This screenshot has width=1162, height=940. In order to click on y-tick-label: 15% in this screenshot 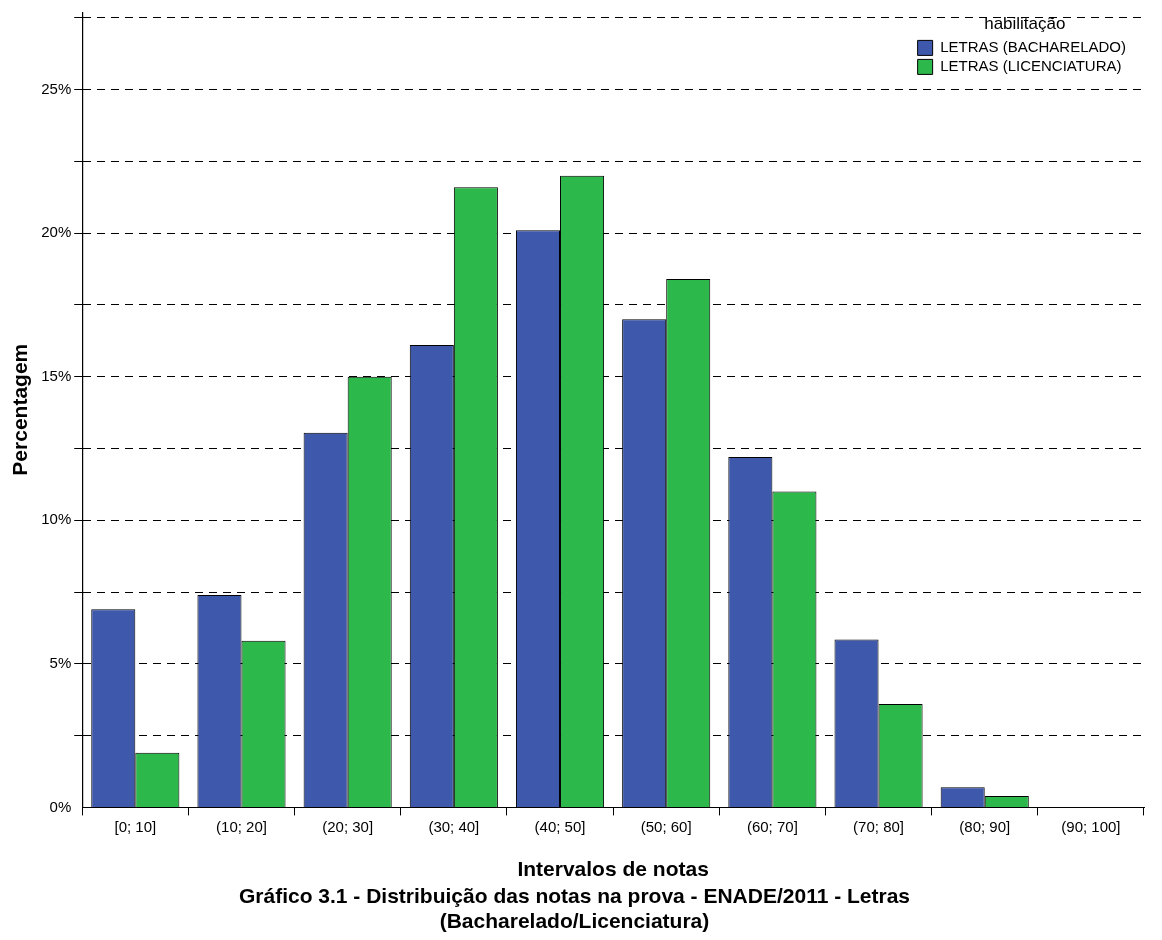, I will do `click(56, 375)`.